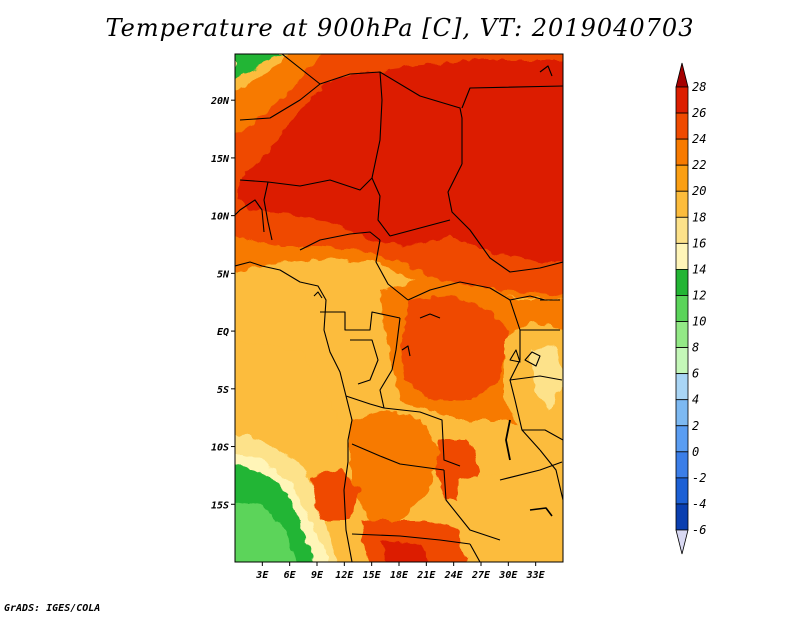 This screenshot has width=800, height=618. What do you see at coordinates (699, 87) in the screenshot?
I see `colorbar-label: 28` at bounding box center [699, 87].